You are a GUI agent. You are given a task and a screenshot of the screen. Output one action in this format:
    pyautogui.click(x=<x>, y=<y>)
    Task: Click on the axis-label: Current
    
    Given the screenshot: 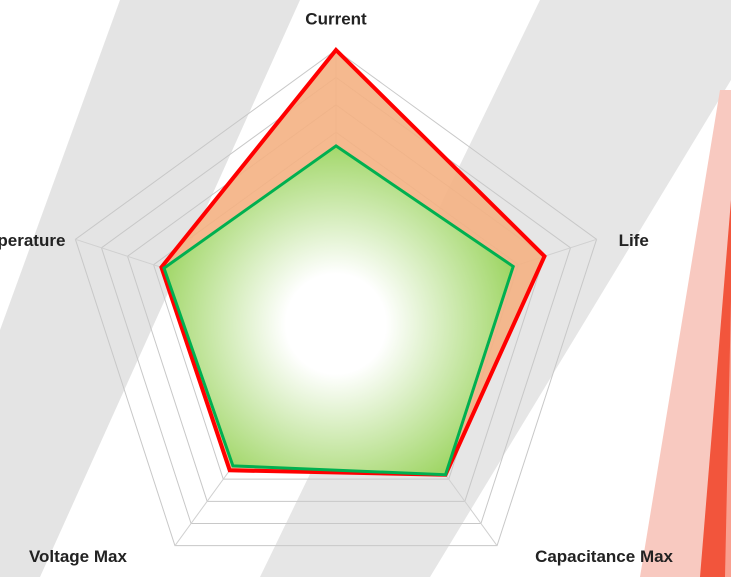 What is the action you would take?
    pyautogui.click(x=336, y=18)
    